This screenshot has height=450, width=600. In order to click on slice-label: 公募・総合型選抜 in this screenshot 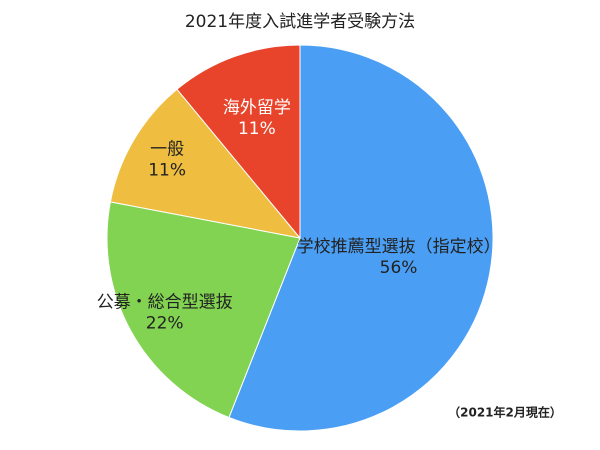, I will do `click(165, 302)`.